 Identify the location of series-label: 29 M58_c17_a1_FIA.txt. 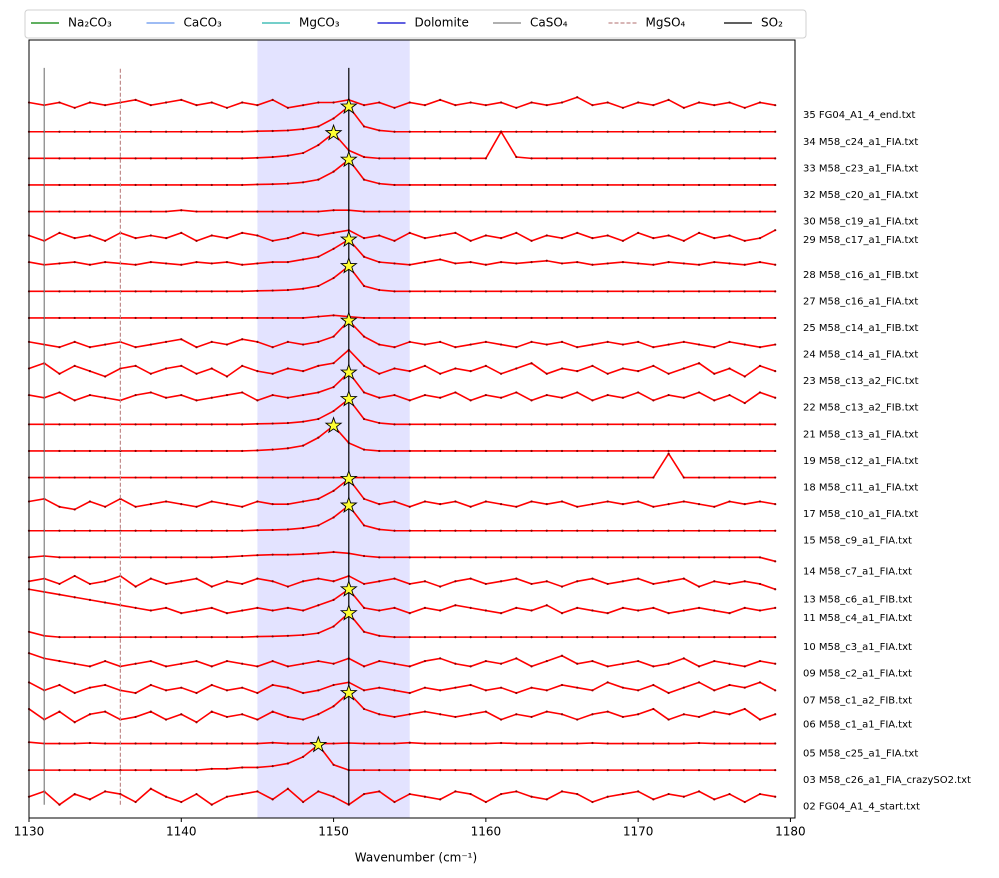
(860, 240).